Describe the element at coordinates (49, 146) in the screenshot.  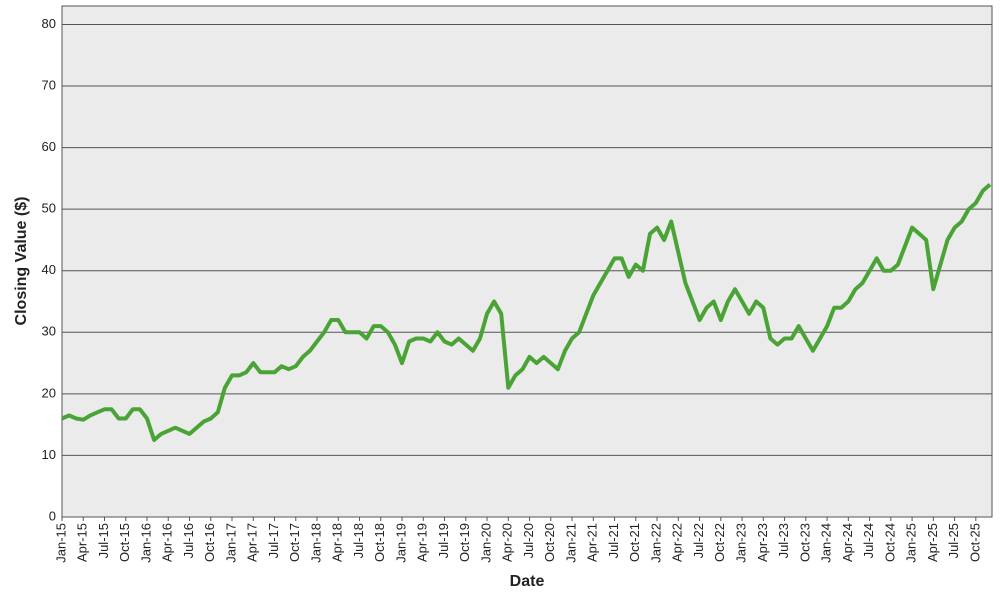
I see `y-tick-label: 60` at that location.